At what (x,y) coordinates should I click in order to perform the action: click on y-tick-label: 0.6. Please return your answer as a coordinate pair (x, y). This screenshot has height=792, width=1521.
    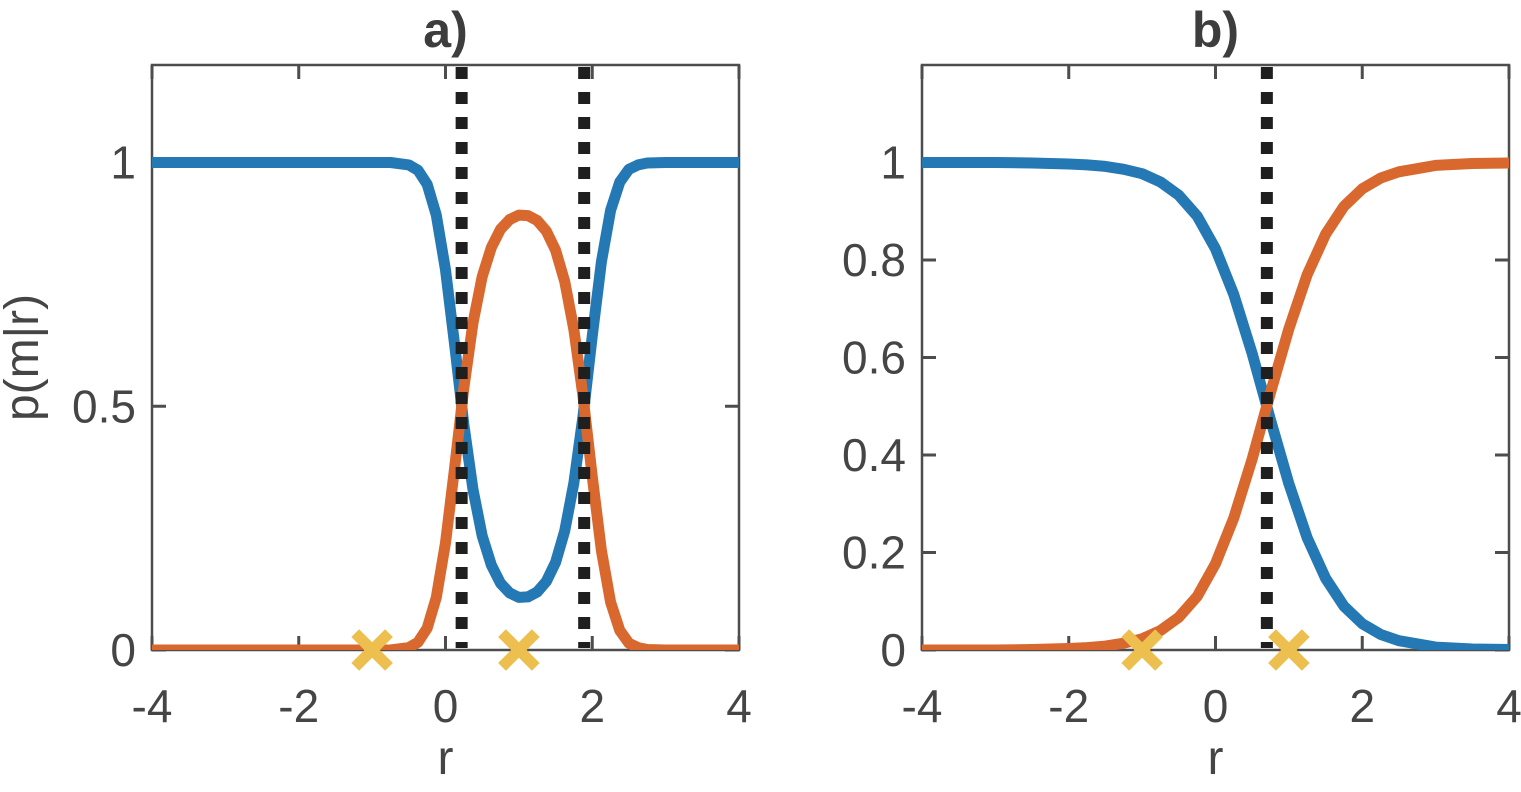
    Looking at the image, I should click on (874, 358).